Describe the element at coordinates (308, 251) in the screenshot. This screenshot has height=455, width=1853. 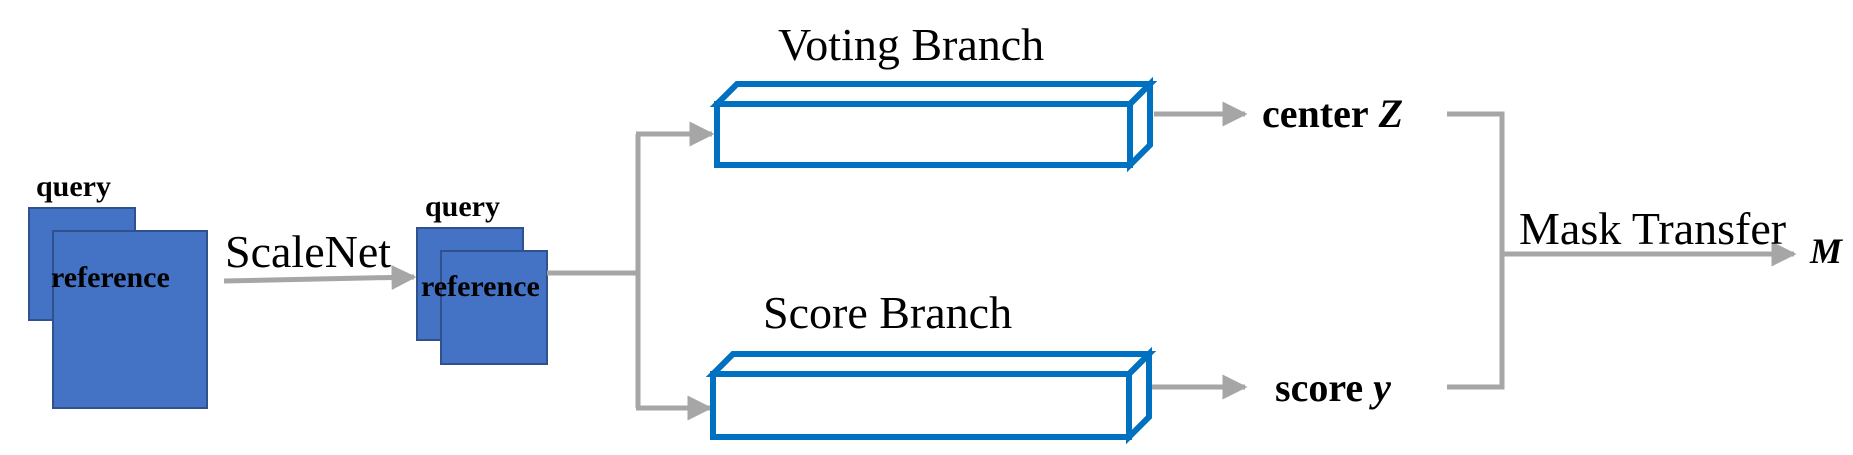
I see `scalenet-label: ScaleNet` at that location.